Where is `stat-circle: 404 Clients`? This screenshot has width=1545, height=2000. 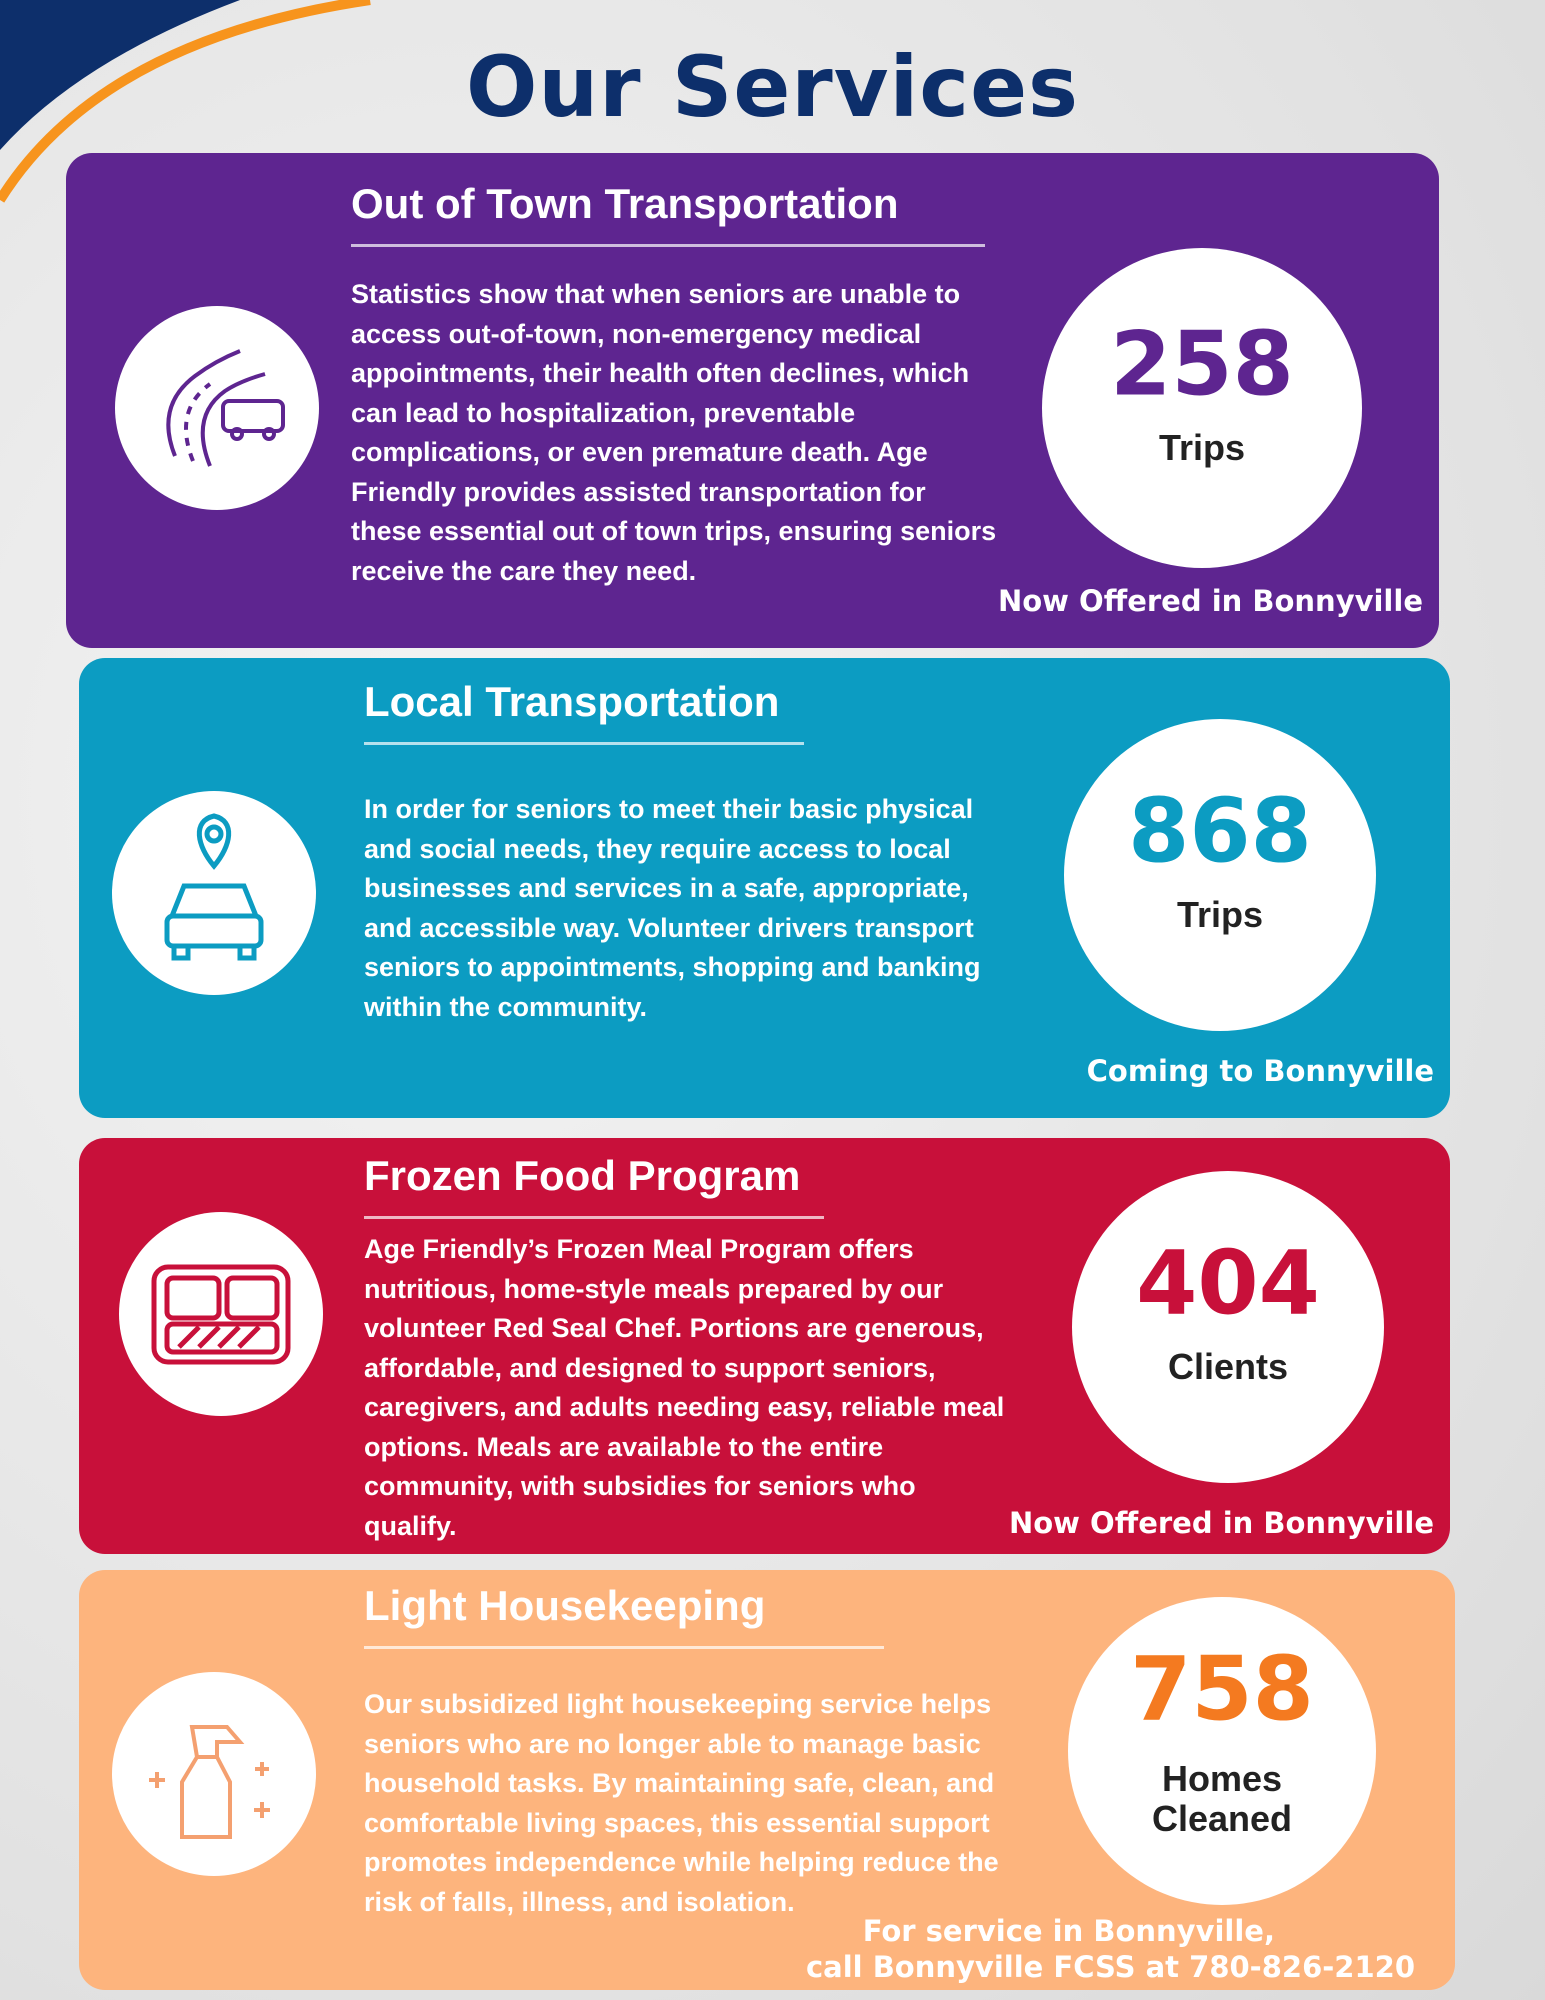
stat-circle: 404 Clients is located at coordinates (1228, 1327).